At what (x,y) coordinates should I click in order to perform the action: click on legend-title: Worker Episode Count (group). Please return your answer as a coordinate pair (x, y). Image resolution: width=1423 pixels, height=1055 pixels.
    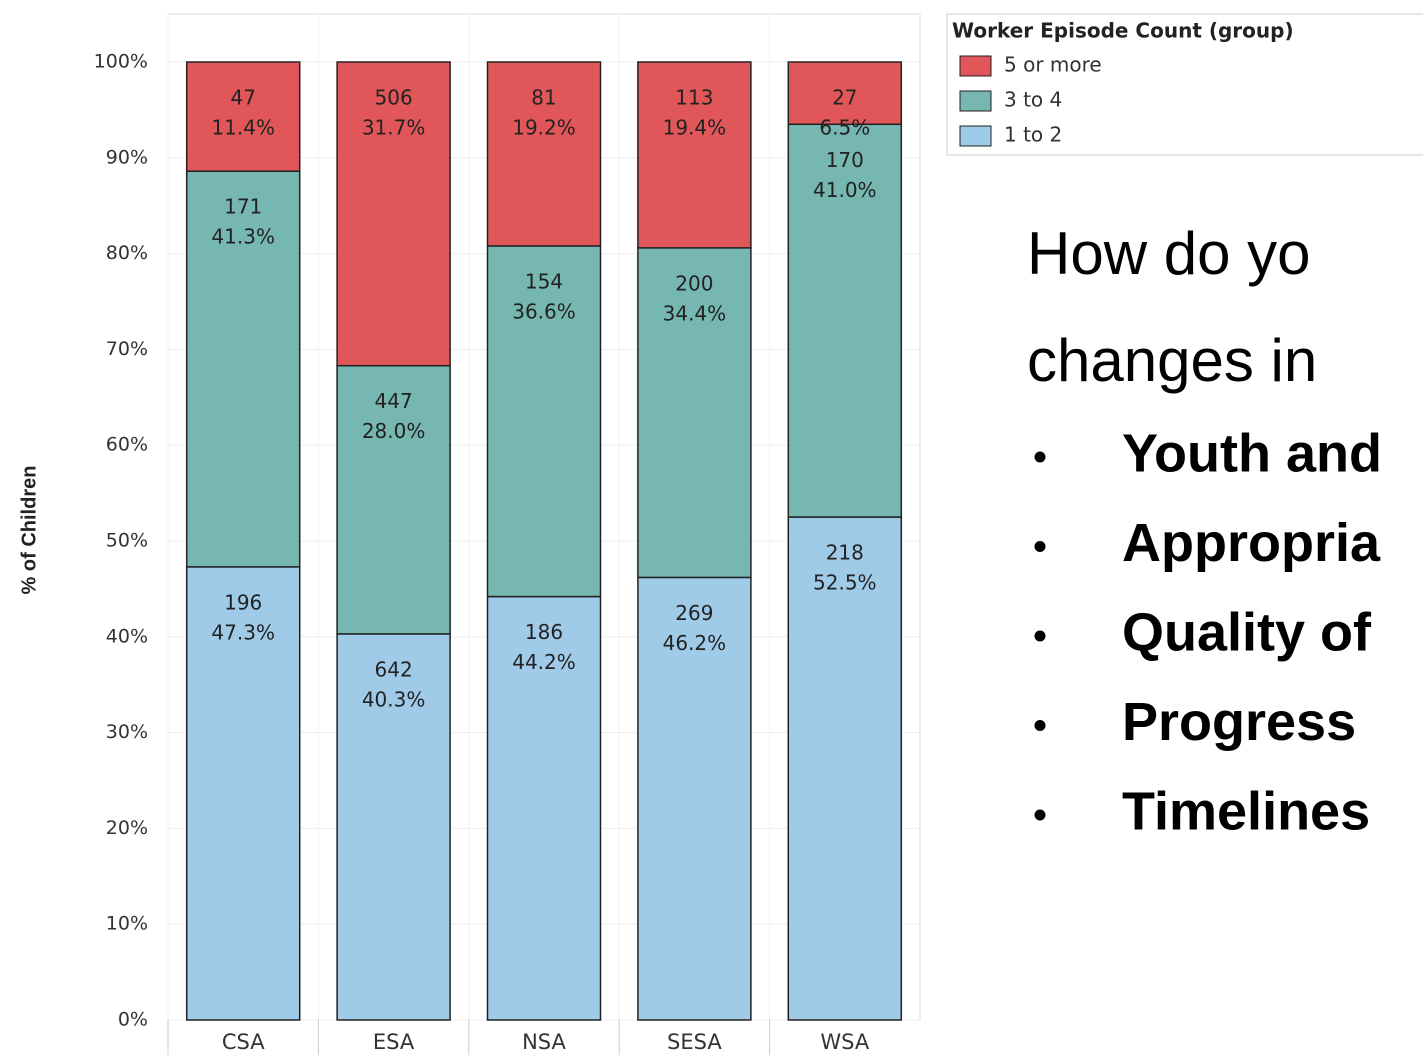
    Looking at the image, I should click on (1123, 31).